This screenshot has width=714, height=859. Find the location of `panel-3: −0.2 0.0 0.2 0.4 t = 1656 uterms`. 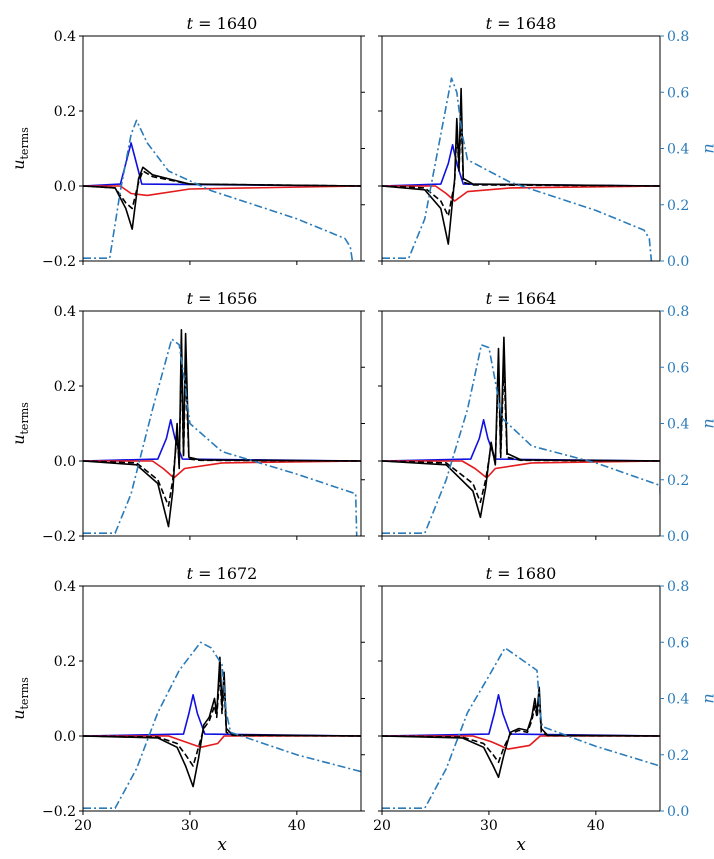

panel-3: −0.2 0.0 0.2 0.4 t = 1656 uterms is located at coordinates (187, 417).